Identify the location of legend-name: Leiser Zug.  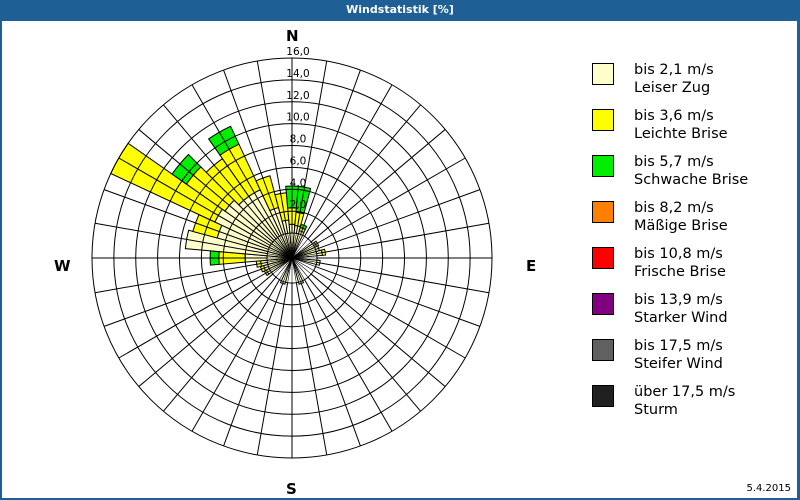
(672, 88).